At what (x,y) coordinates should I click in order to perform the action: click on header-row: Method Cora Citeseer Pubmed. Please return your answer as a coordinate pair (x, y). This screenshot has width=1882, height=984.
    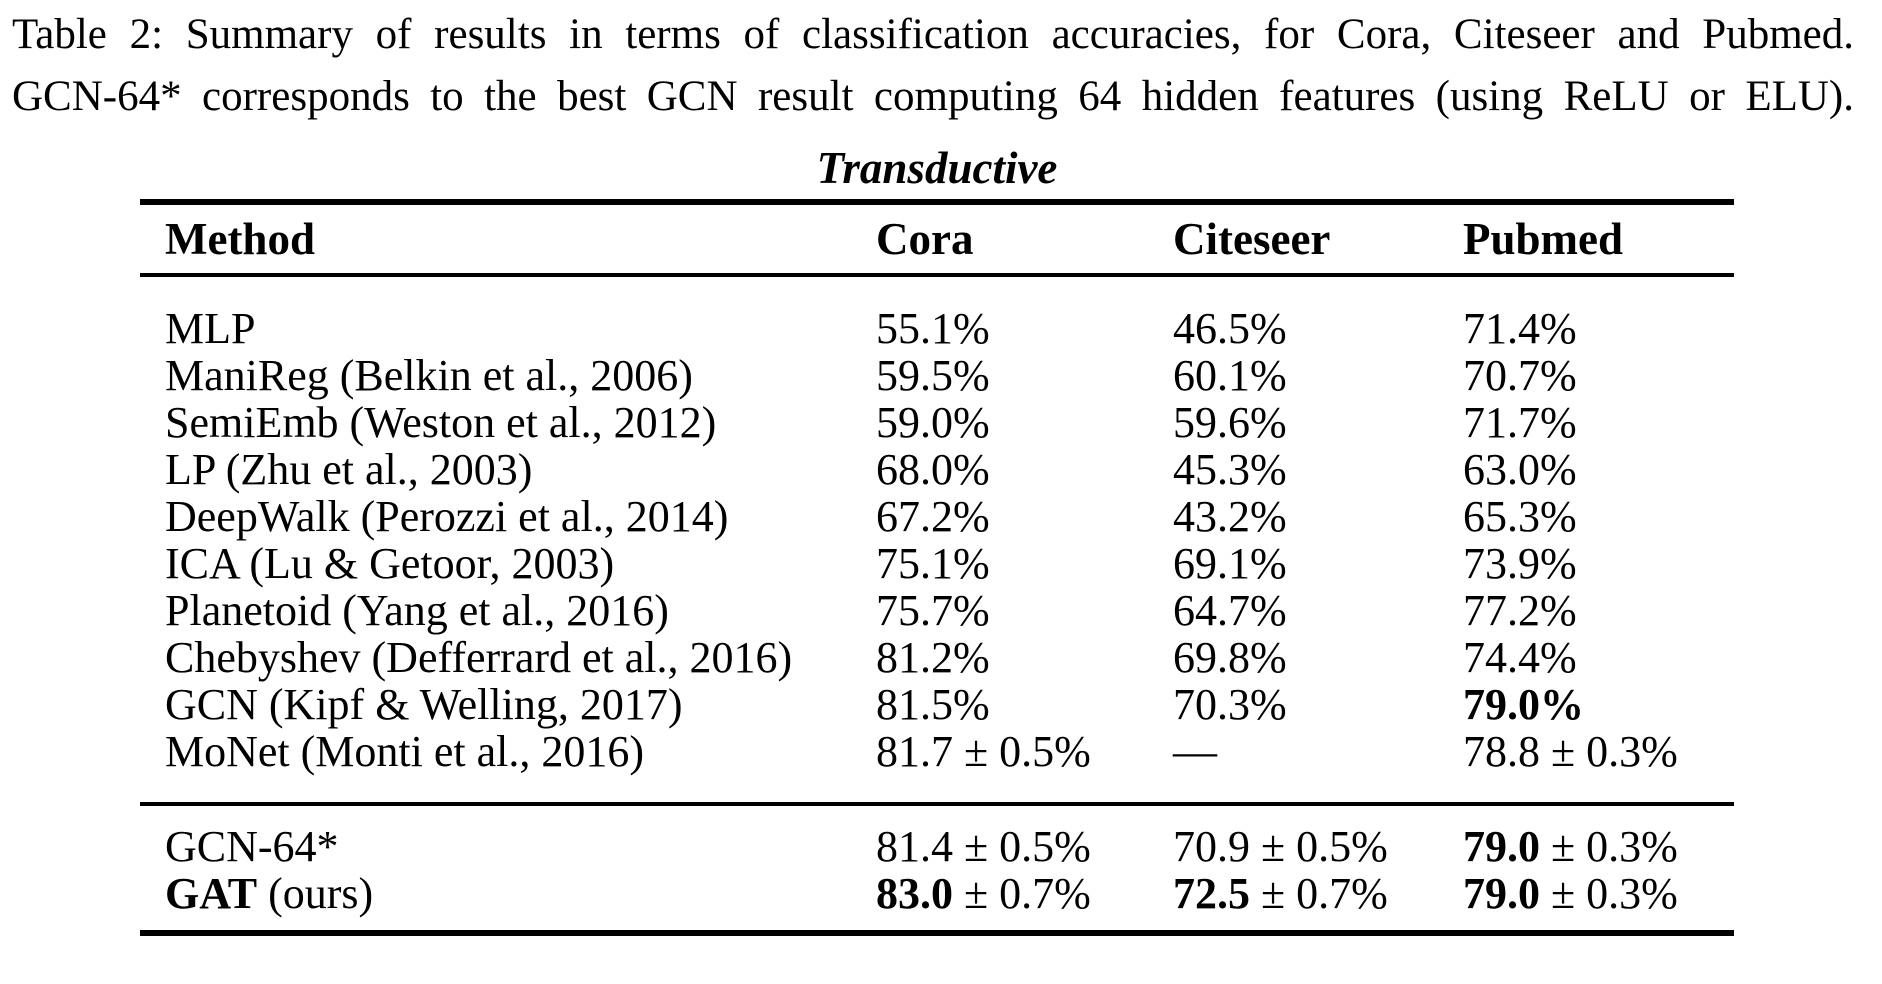
    Looking at the image, I should click on (937, 239).